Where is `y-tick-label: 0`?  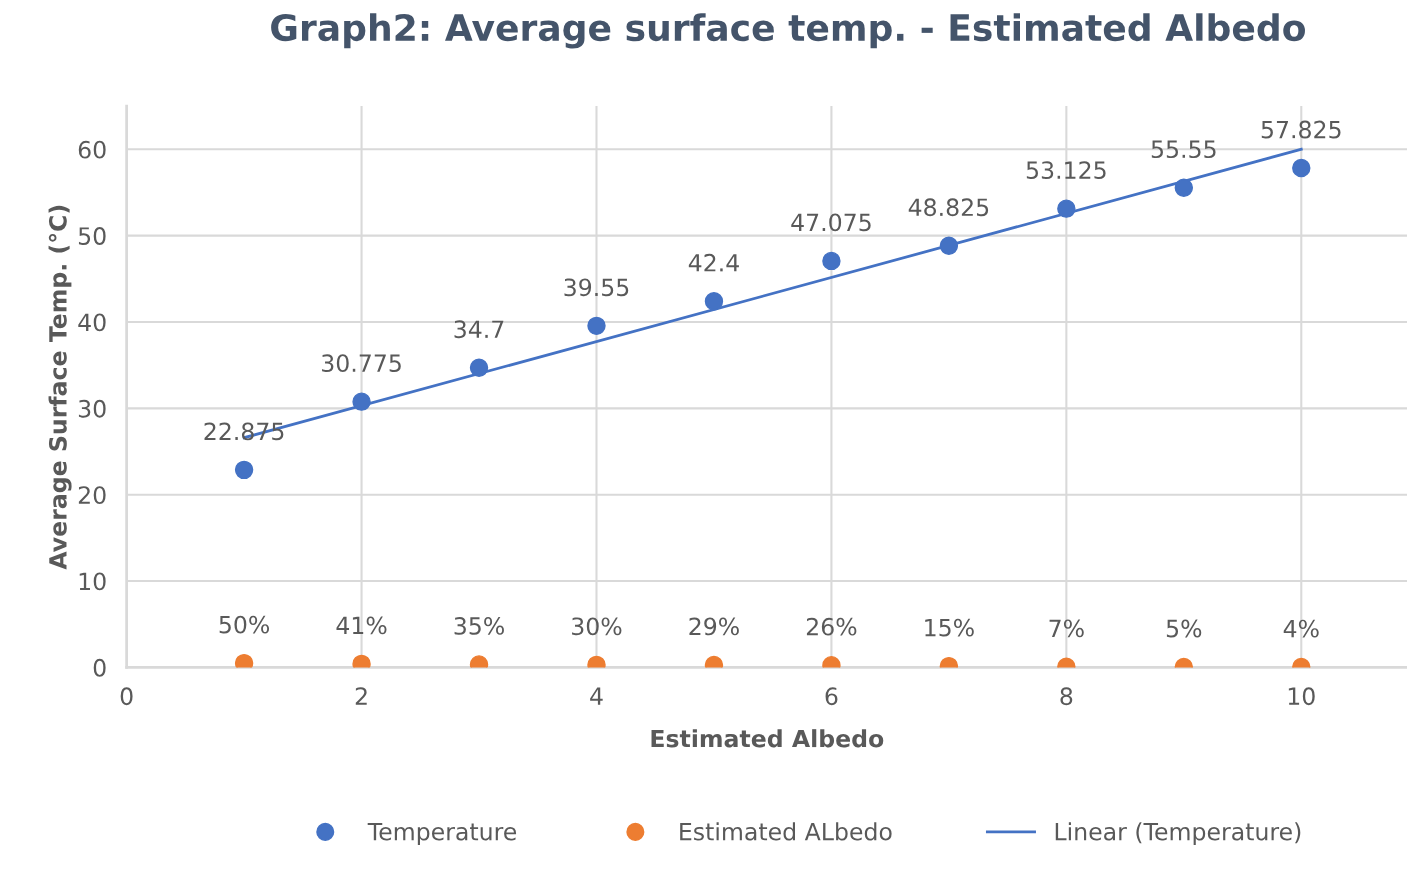
y-tick-label: 0 is located at coordinates (99, 667).